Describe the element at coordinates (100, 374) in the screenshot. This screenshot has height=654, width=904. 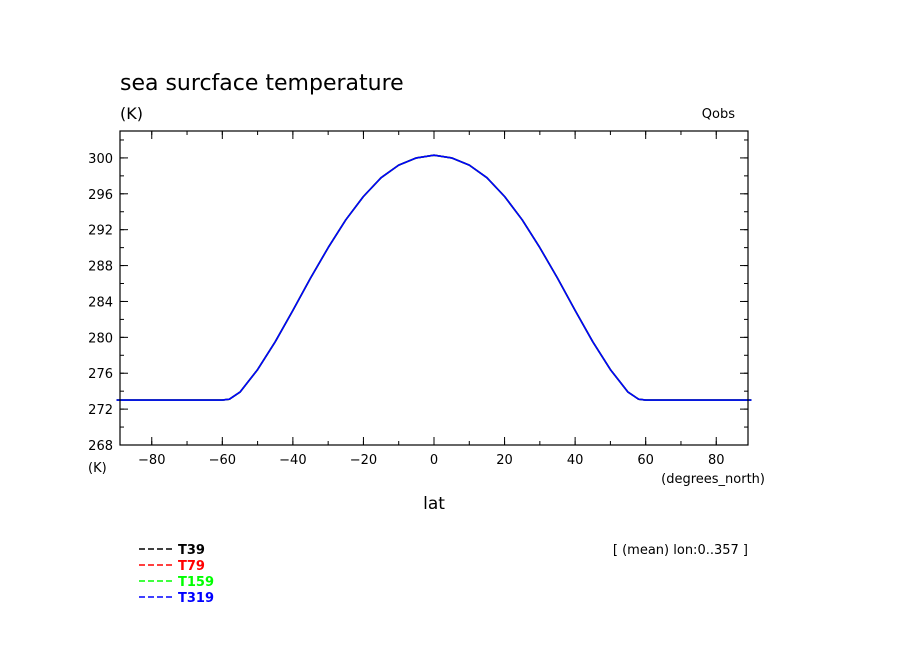
I see `y-tick-label: 276` at that location.